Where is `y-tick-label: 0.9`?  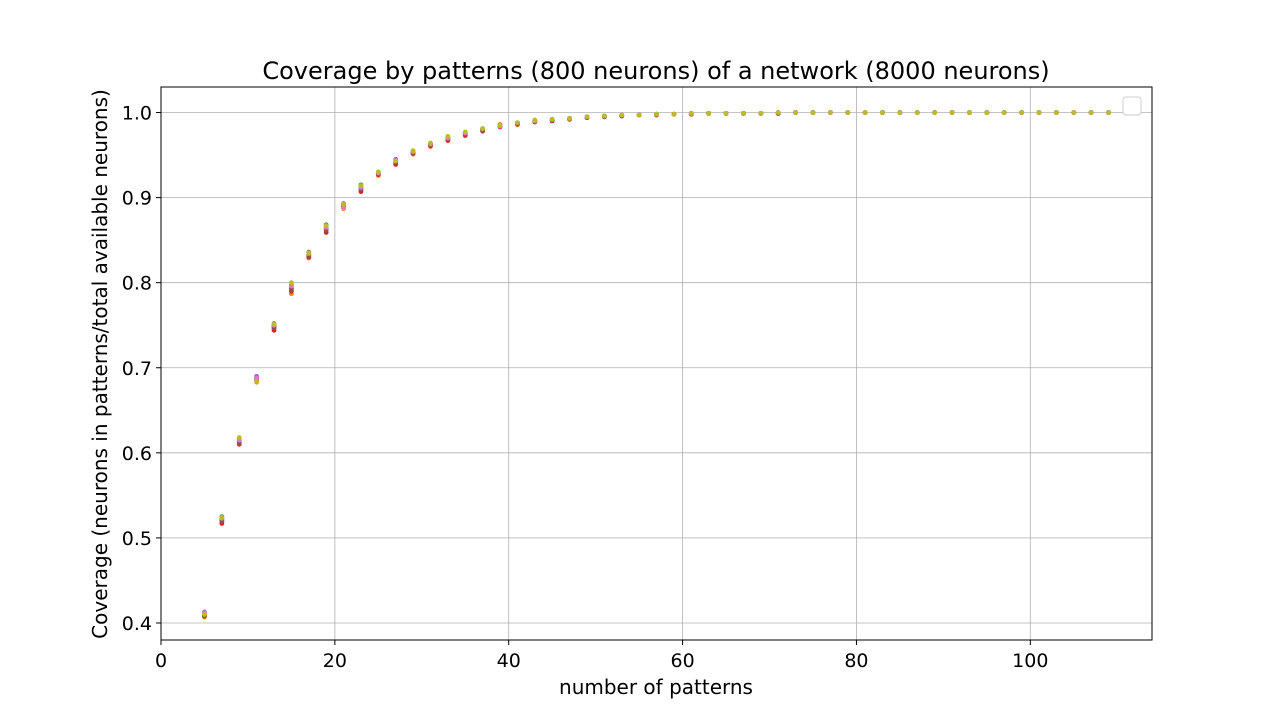 y-tick-label: 0.9 is located at coordinates (137, 199).